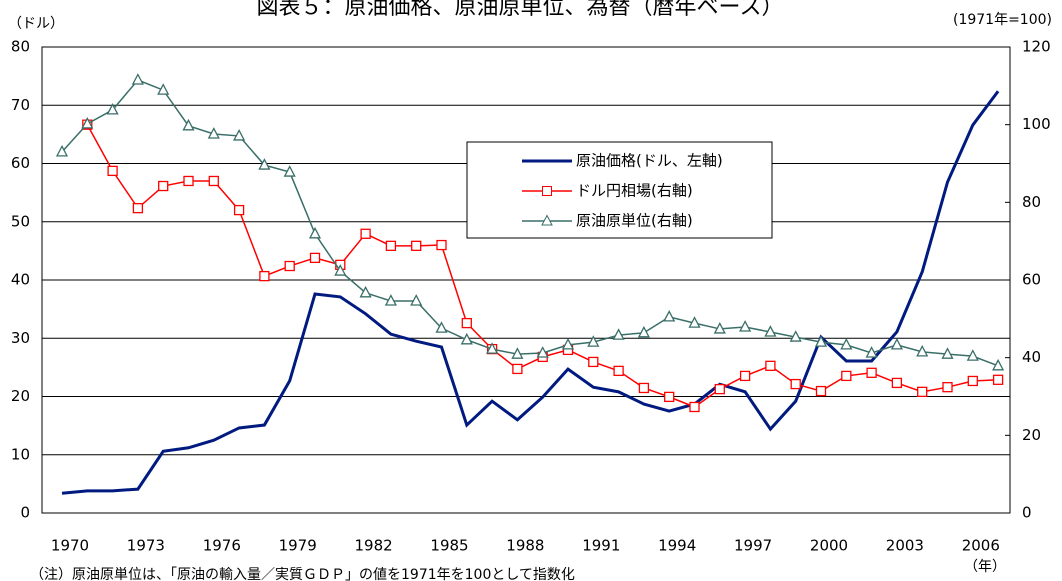 Image resolution: width=1062 pixels, height=581 pixels. I want to click on legend-label: 原油原単位(右軸), so click(634, 221).